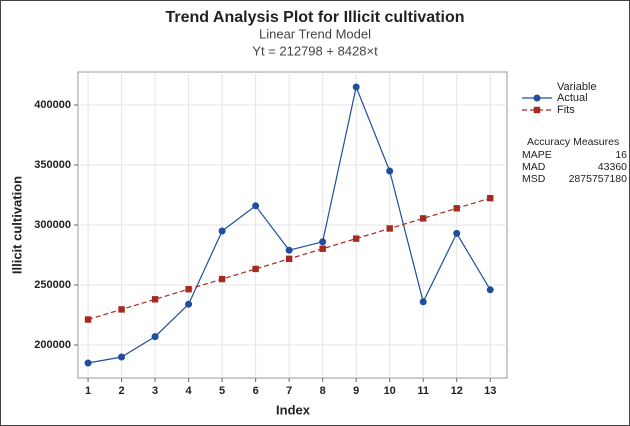 The width and height of the screenshot is (630, 426). What do you see at coordinates (577, 87) in the screenshot?
I see `legend-title: Variable` at bounding box center [577, 87].